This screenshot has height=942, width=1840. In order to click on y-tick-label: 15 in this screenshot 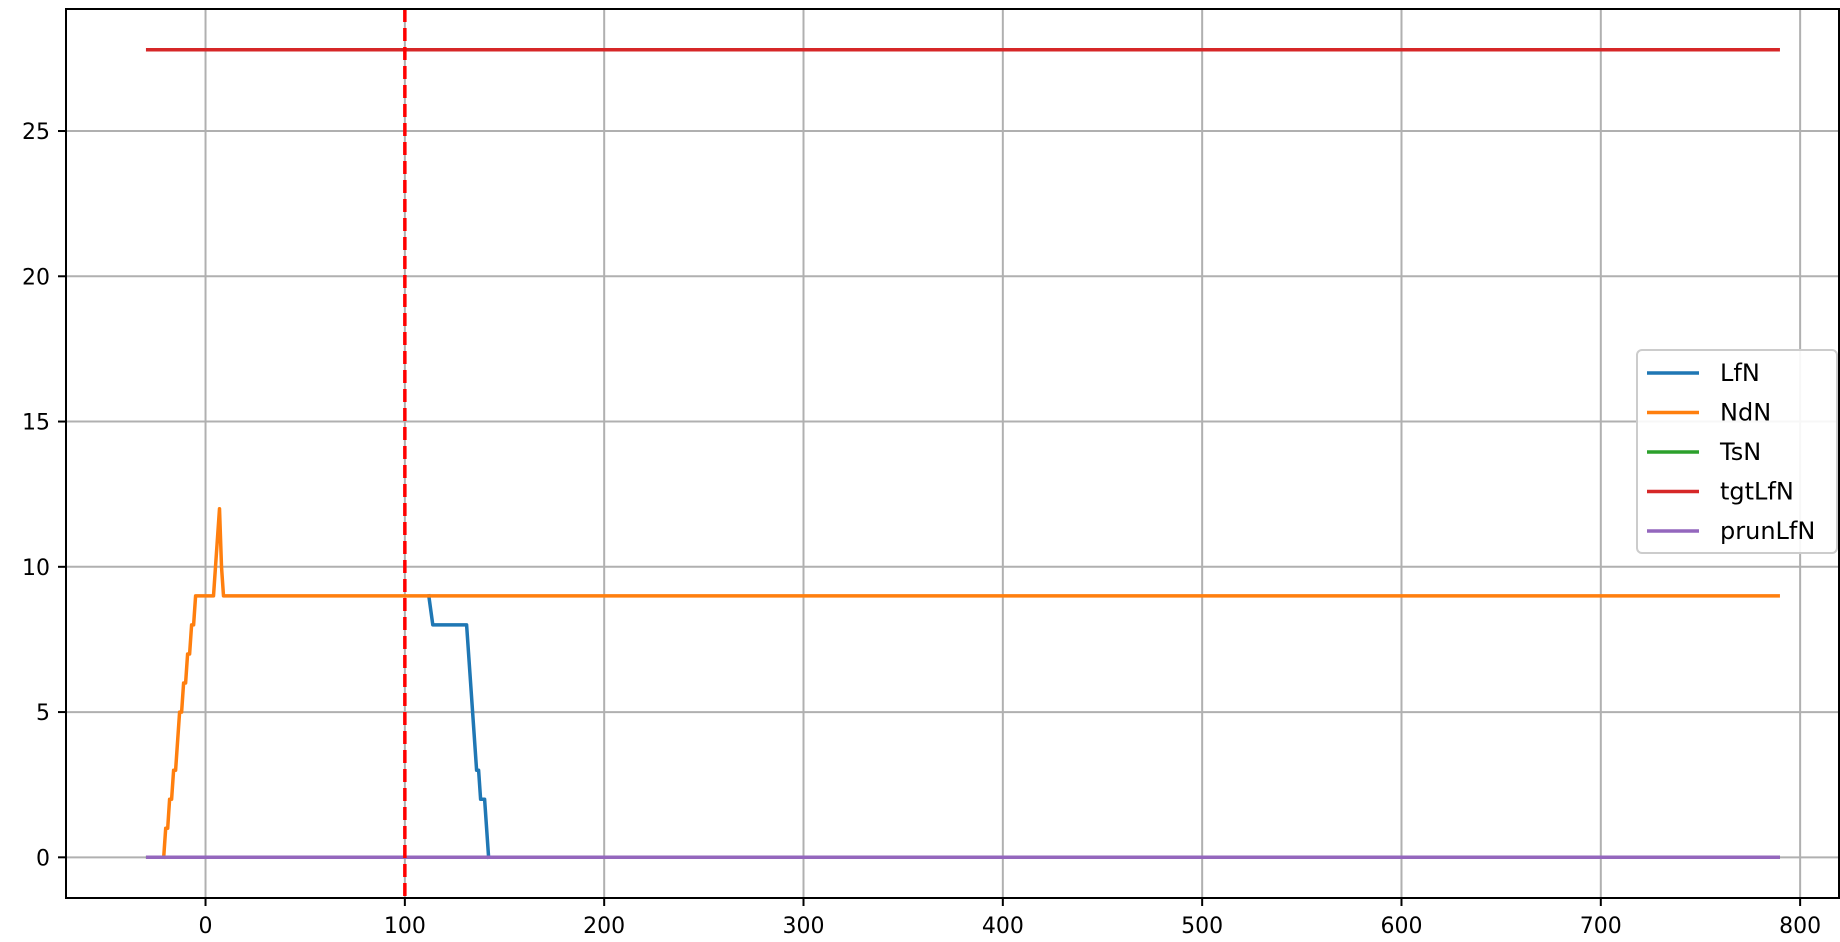, I will do `click(36, 423)`.